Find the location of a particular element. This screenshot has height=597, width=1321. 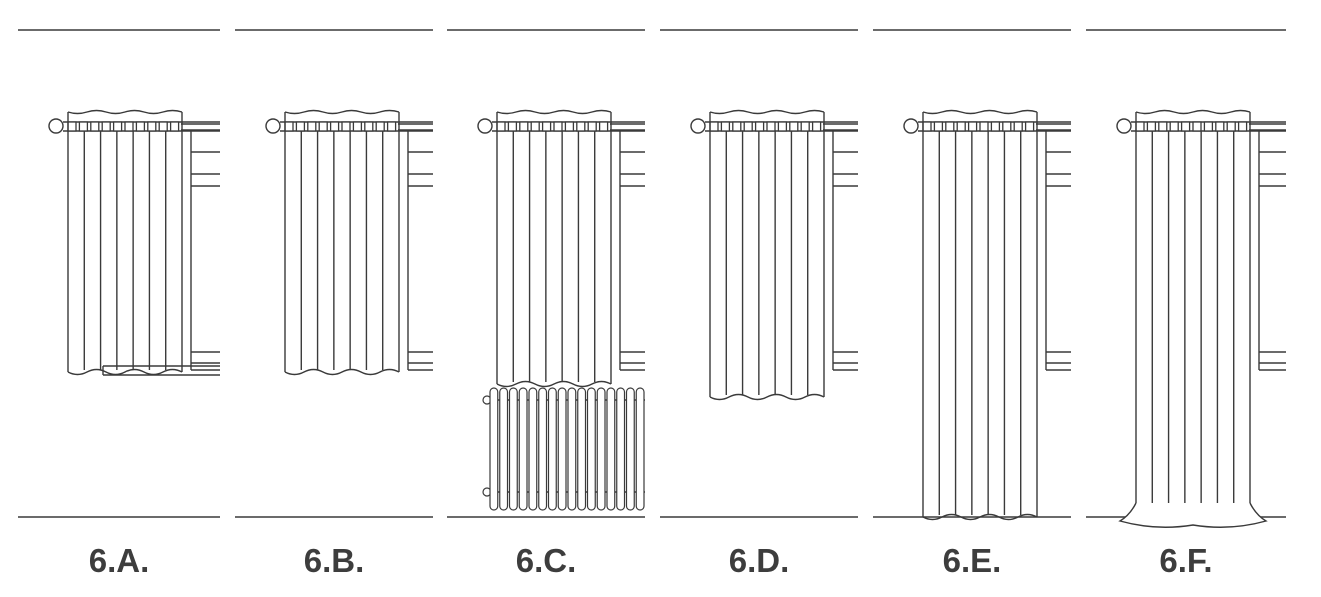

panel-6b: 6.B. is located at coordinates (334, 304).